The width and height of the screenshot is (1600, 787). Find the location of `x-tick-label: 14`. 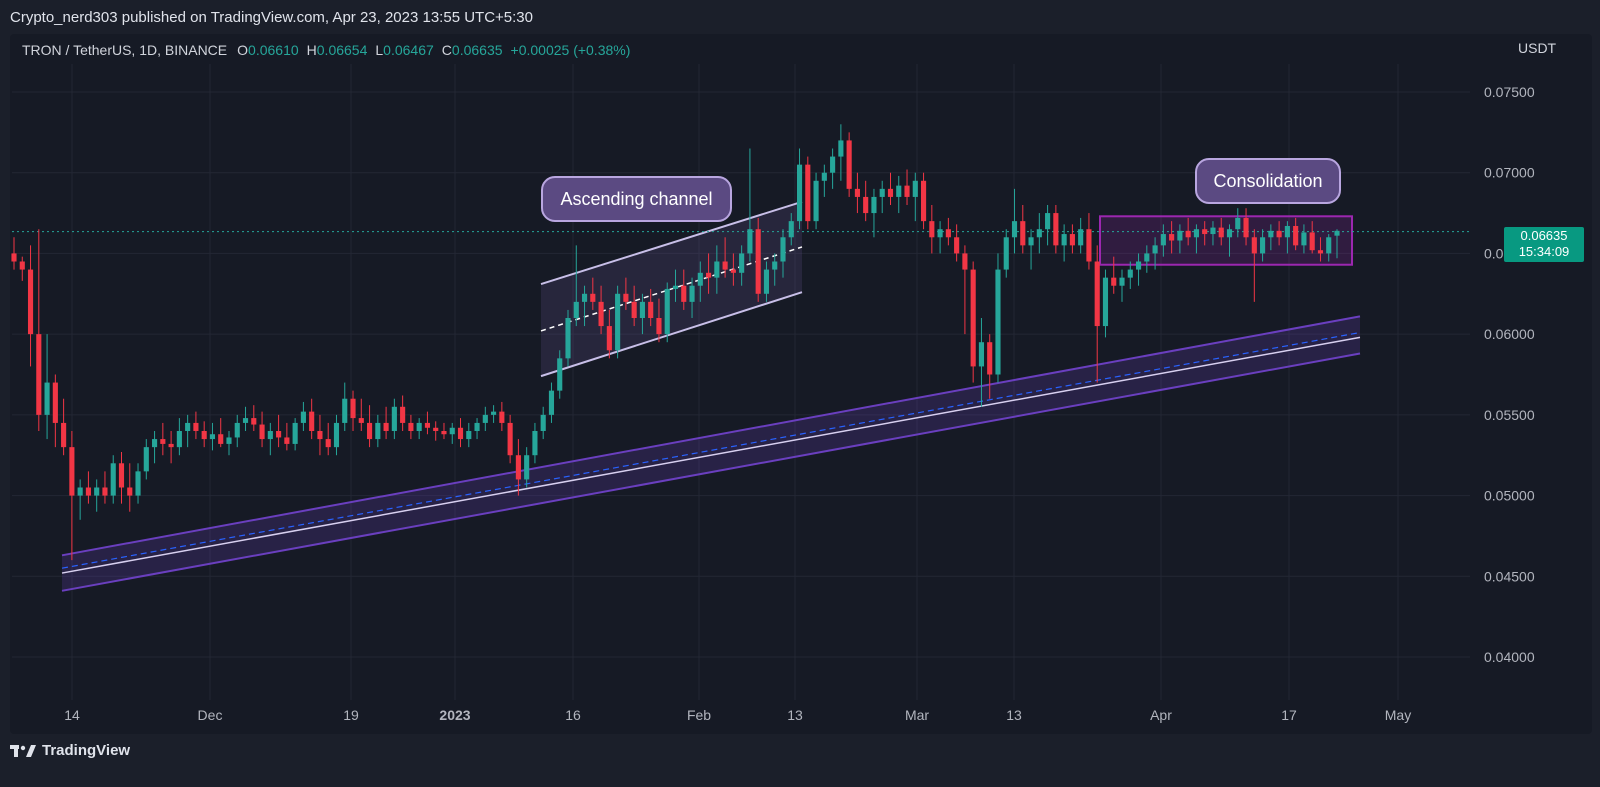

x-tick-label: 14 is located at coordinates (72, 715).